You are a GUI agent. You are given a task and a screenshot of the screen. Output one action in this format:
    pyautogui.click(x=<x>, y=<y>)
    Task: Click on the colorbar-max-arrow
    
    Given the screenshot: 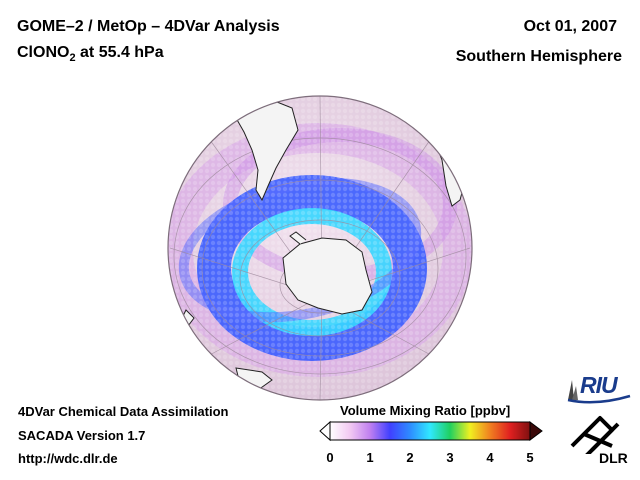 What is the action you would take?
    pyautogui.click(x=536, y=431)
    